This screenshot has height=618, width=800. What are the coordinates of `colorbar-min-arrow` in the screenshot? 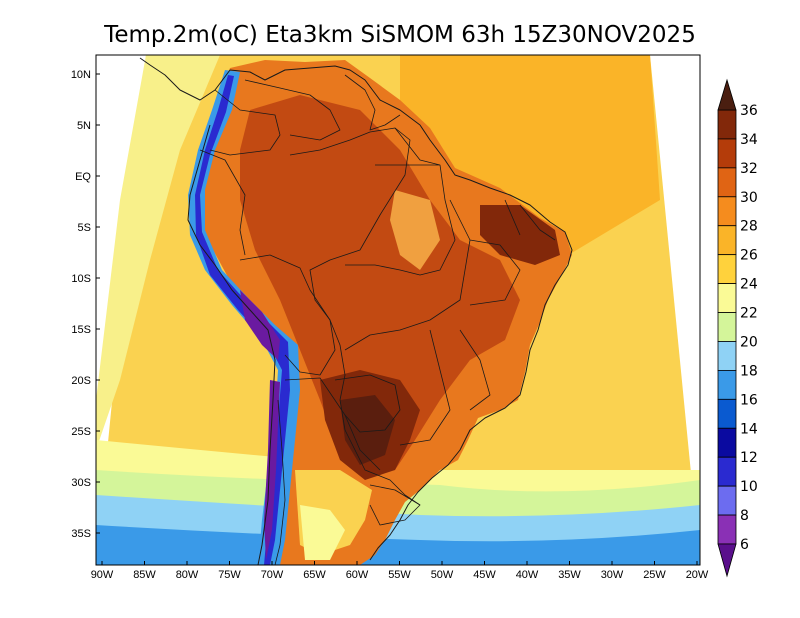 It's located at (727, 560).